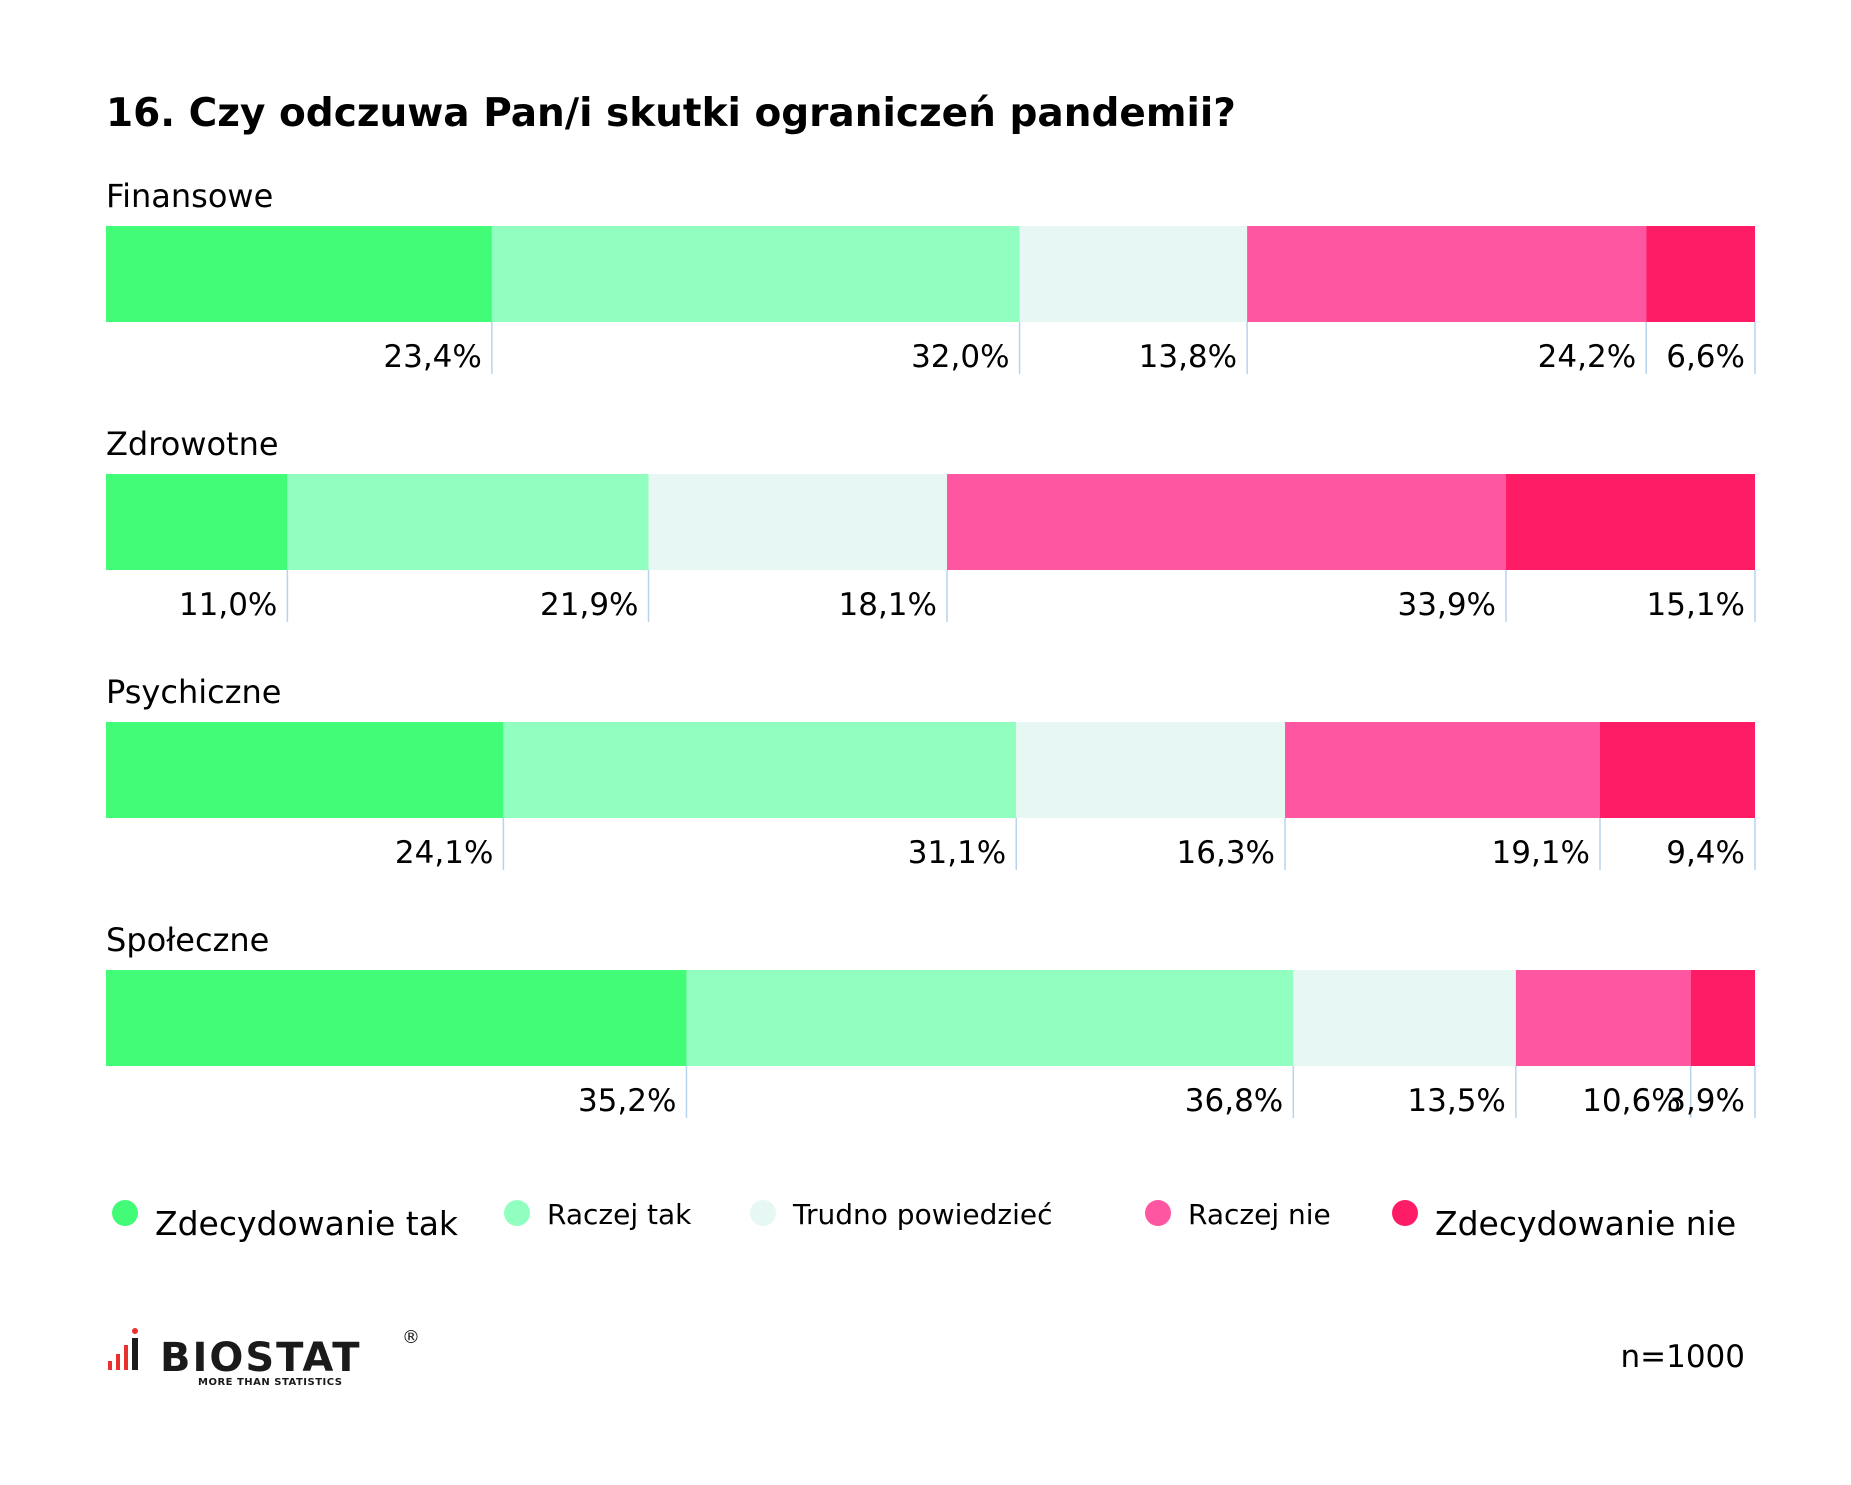 This screenshot has height=1485, width=1851. I want to click on value-label: 19,1%, so click(1541, 853).